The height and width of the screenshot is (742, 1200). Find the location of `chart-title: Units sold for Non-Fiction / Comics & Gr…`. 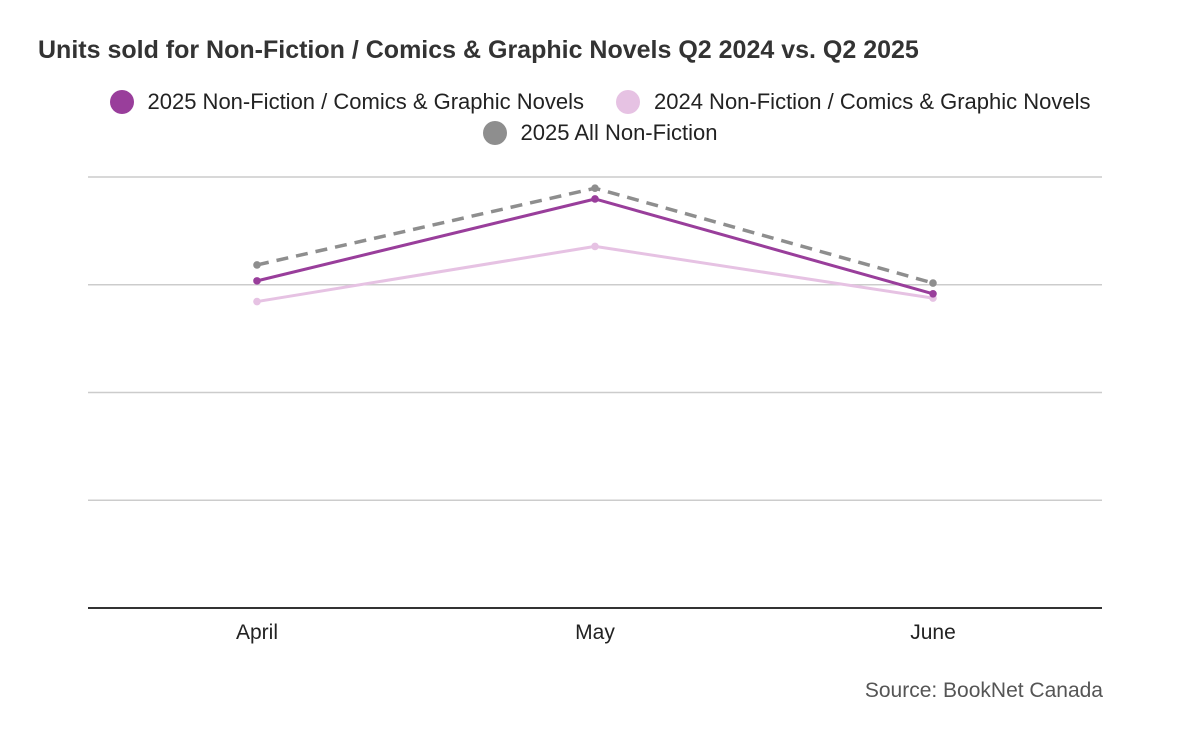

chart-title: Units sold for Non-Fiction / Comics & Gr… is located at coordinates (478, 50).